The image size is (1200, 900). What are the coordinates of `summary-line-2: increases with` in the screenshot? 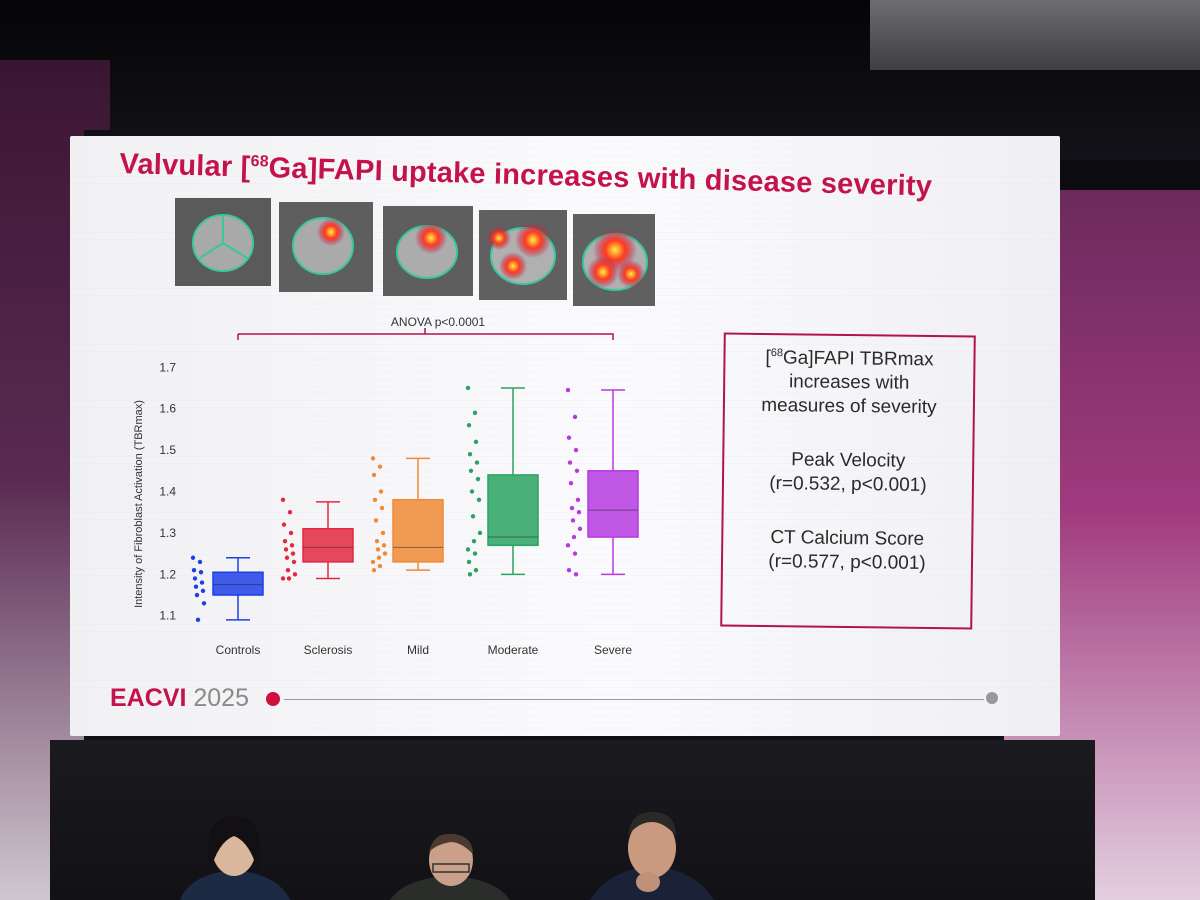 It's located at (849, 383).